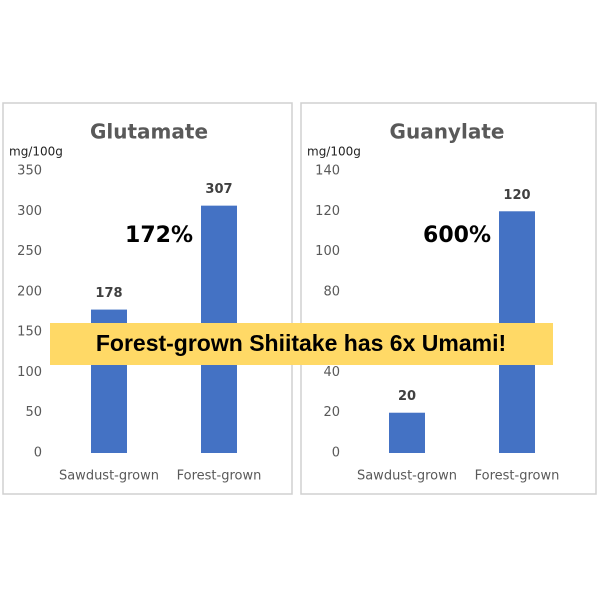 This screenshot has width=600, height=600. What do you see at coordinates (331, 291) in the screenshot?
I see `y-tick-label: 80` at bounding box center [331, 291].